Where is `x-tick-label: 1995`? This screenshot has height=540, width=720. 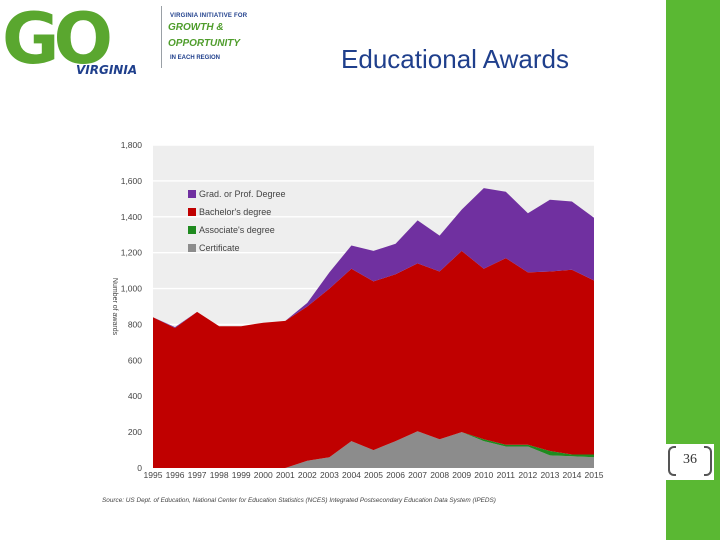
x-tick-label: 1995 is located at coordinates (153, 475).